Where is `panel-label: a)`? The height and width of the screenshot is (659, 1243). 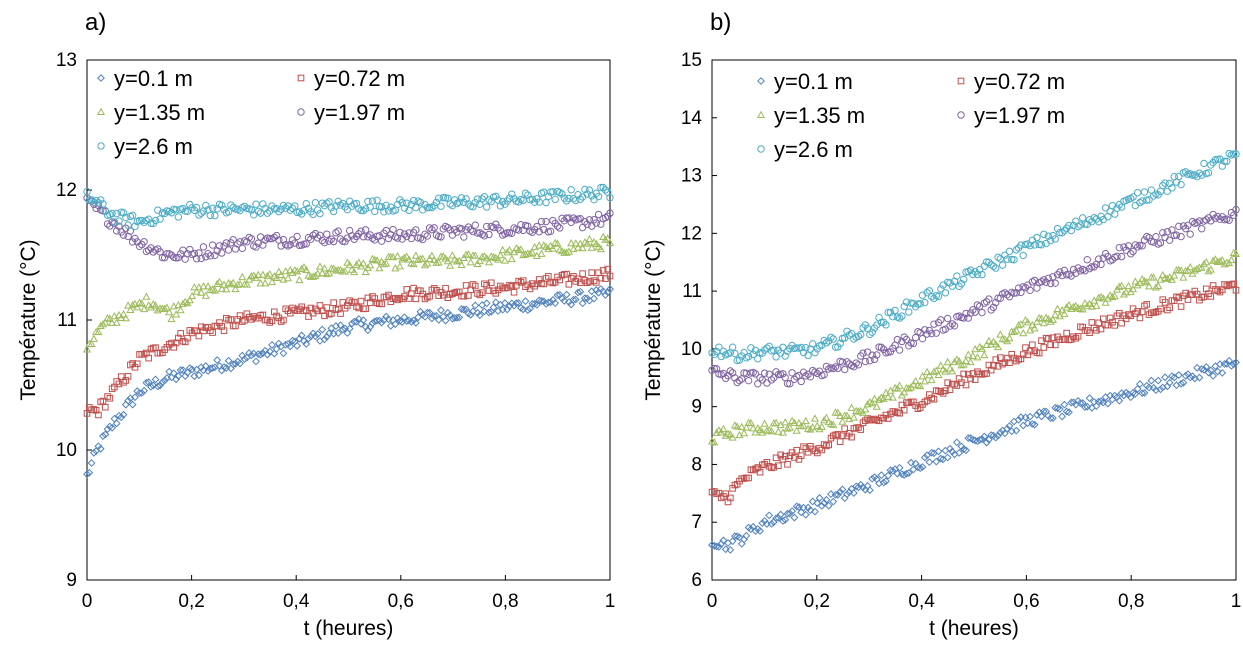
panel-label: a) is located at coordinates (95, 22).